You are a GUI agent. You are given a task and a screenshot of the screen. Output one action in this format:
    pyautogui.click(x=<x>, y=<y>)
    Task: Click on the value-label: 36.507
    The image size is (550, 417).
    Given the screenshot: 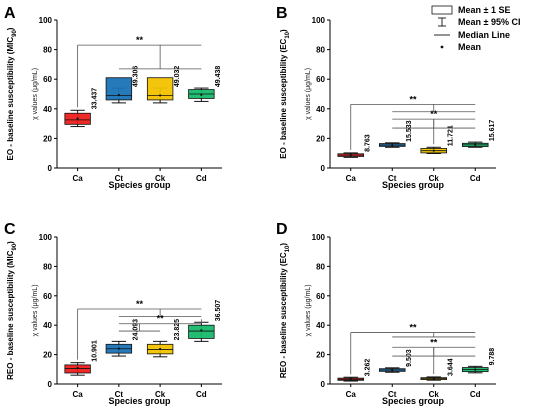 What is the action you would take?
    pyautogui.click(x=218, y=311)
    